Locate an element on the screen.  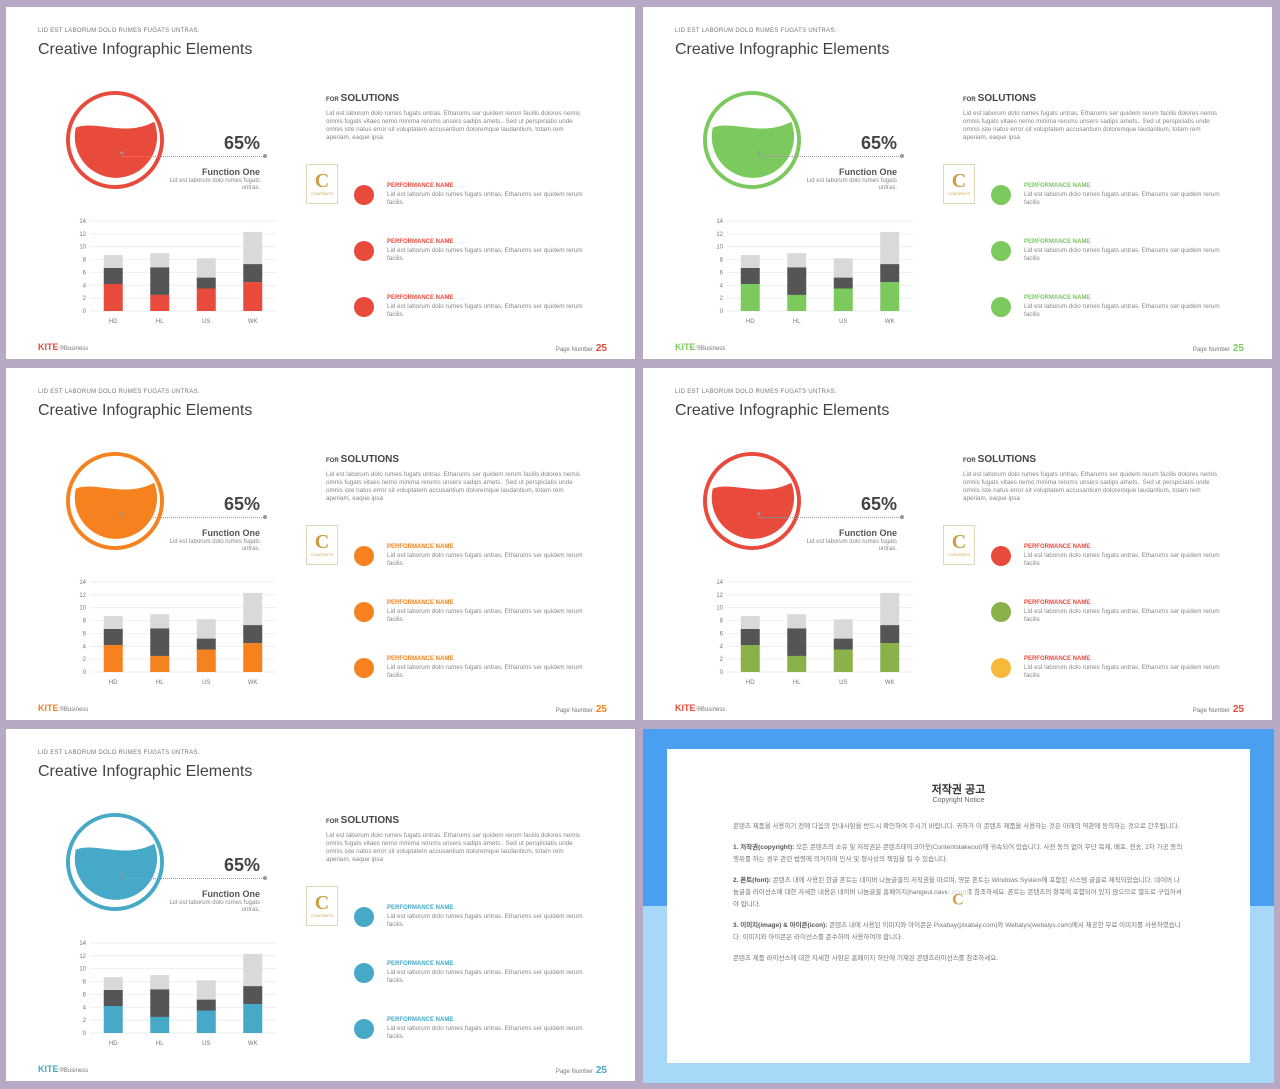
y-tick-label: 10 is located at coordinates (719, 609).